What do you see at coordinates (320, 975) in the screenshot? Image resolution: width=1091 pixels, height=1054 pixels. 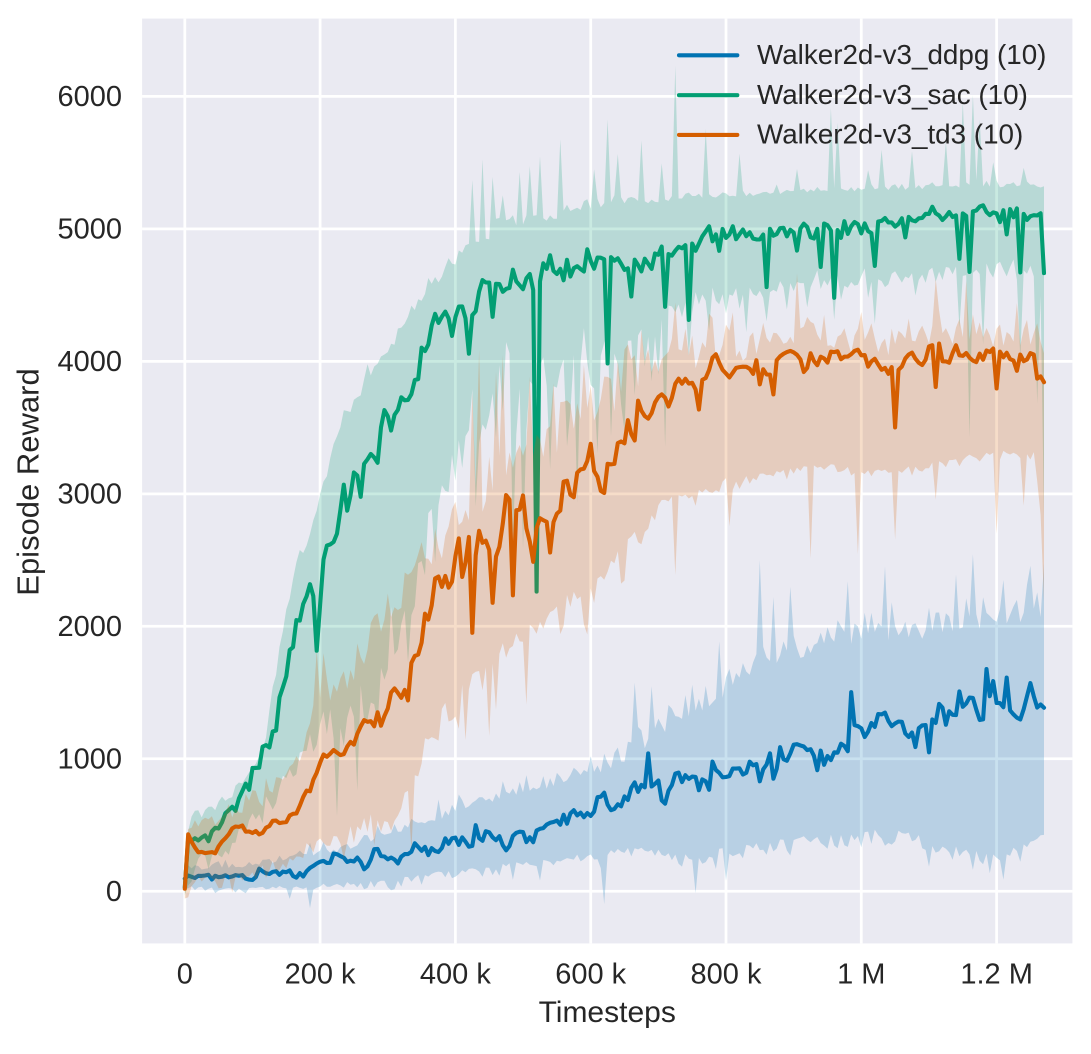 I see `svg-text: 200 k` at bounding box center [320, 975].